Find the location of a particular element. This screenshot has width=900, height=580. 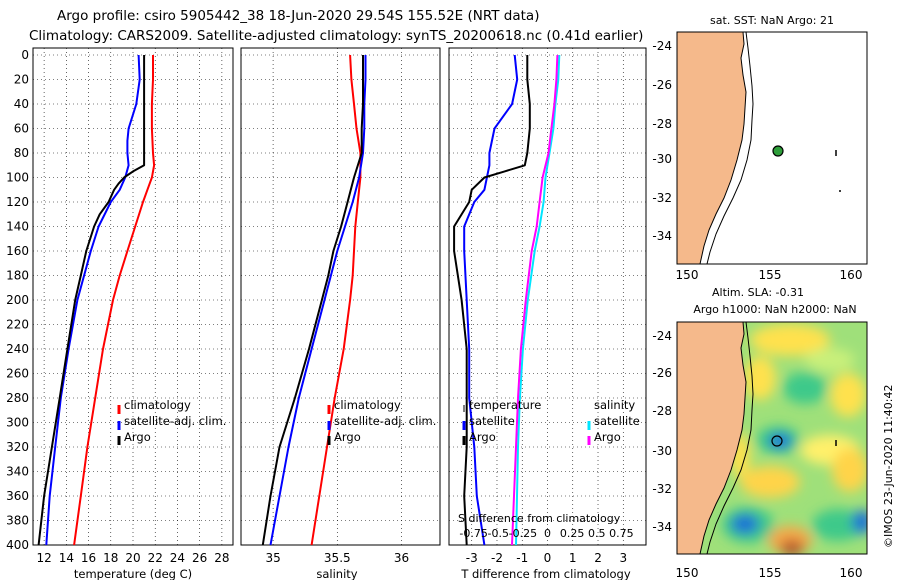

depth-tick-label: 220 is located at coordinates (17, 325).